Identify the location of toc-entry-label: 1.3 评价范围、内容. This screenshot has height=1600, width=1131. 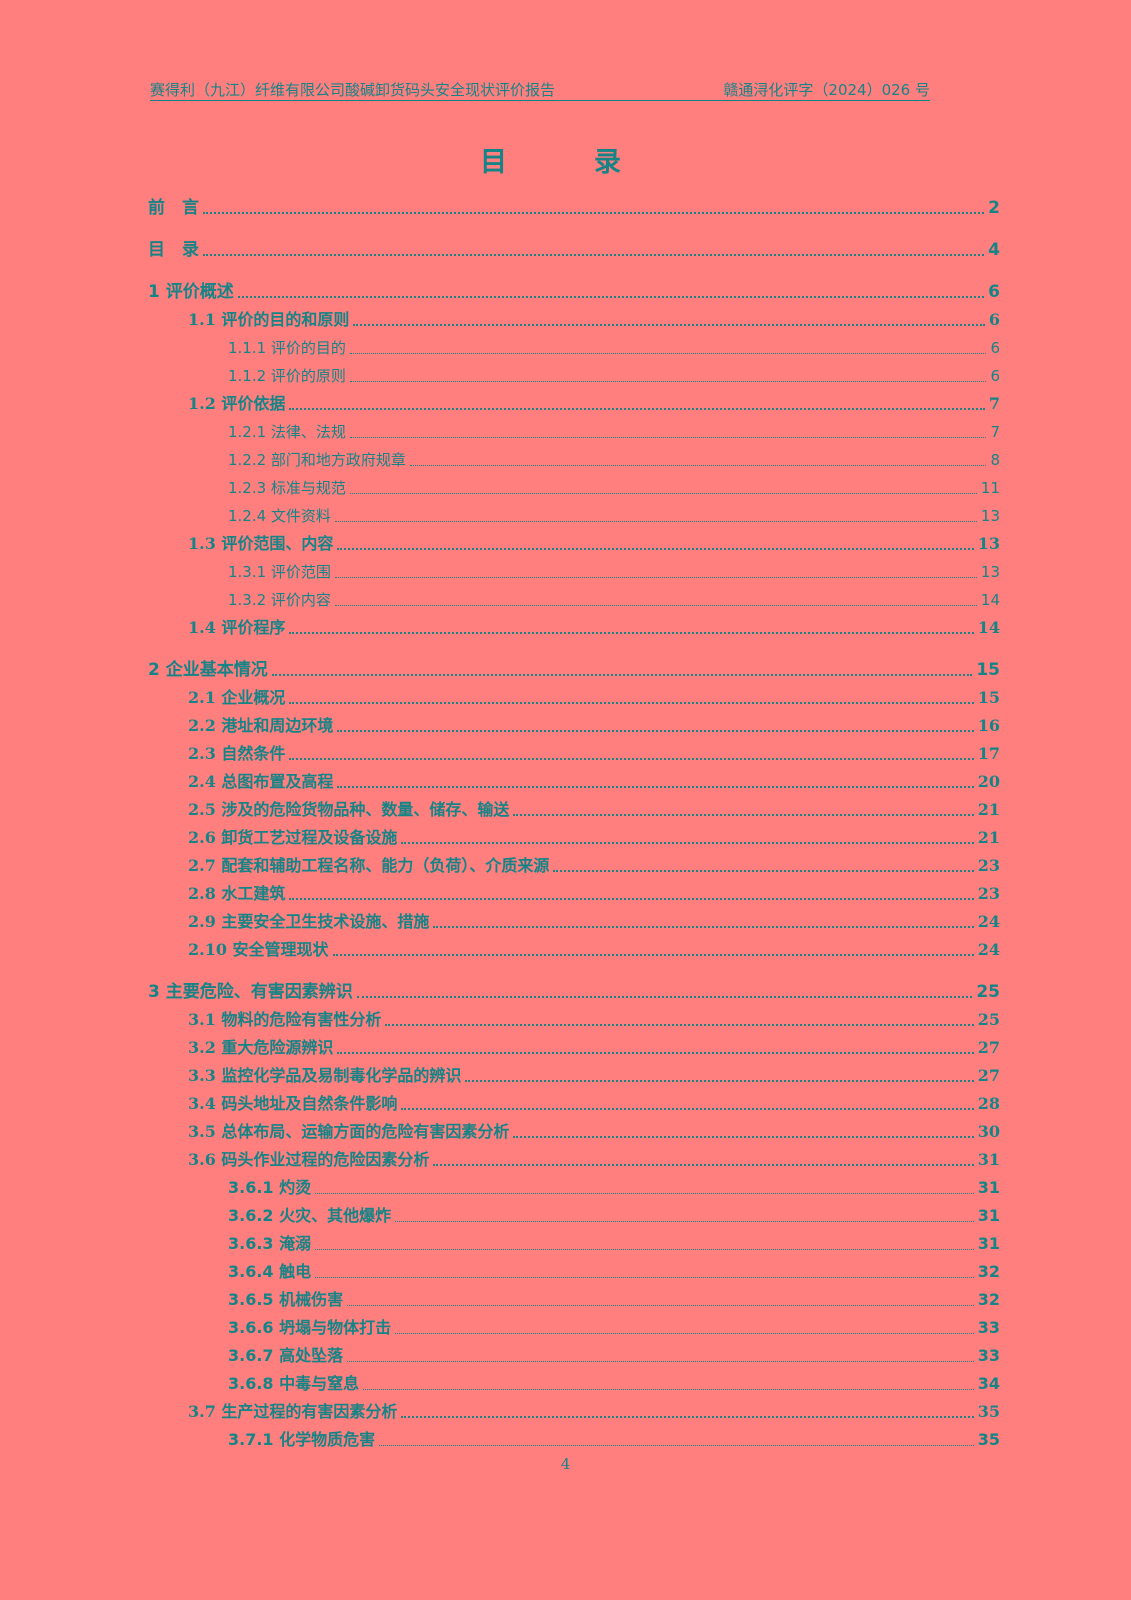
(261, 543).